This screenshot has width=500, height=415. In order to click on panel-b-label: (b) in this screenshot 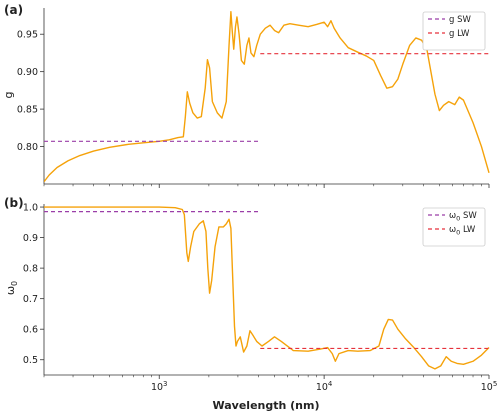, I will do `click(14, 203)`.